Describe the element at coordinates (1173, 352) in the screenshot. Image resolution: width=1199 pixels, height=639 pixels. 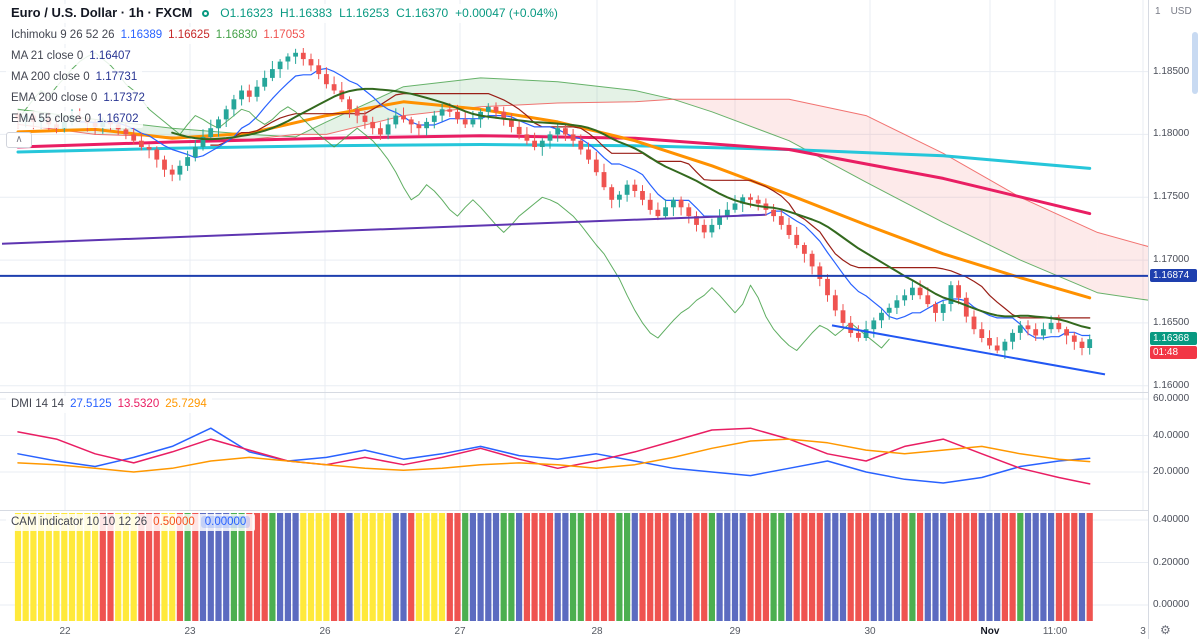
I see `countdown-badge: 01:48` at that location.